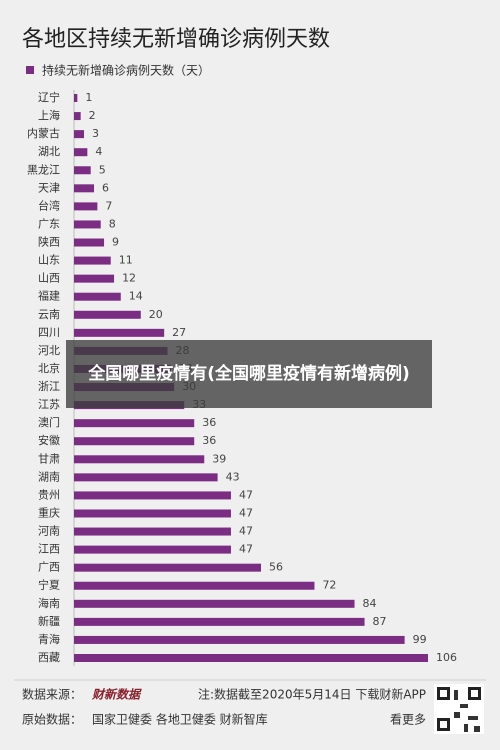 The height and width of the screenshot is (750, 500). Describe the element at coordinates (112, 223) in the screenshot. I see `value-label: 8` at that location.